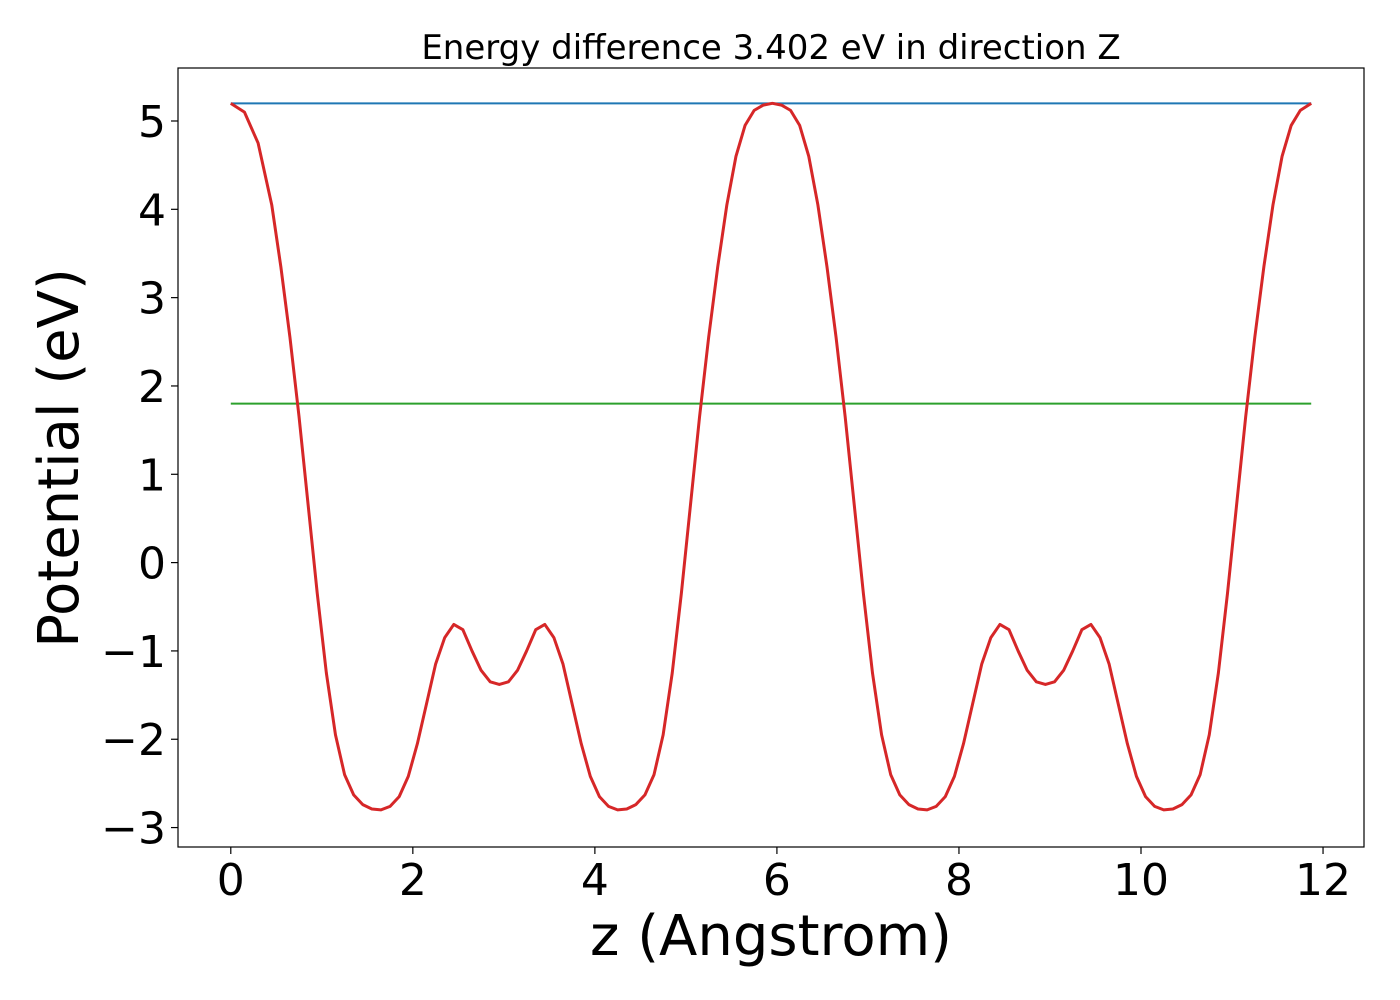 The image size is (1400, 1000). What do you see at coordinates (1323, 880) in the screenshot?
I see `x-tick-label: 12` at bounding box center [1323, 880].